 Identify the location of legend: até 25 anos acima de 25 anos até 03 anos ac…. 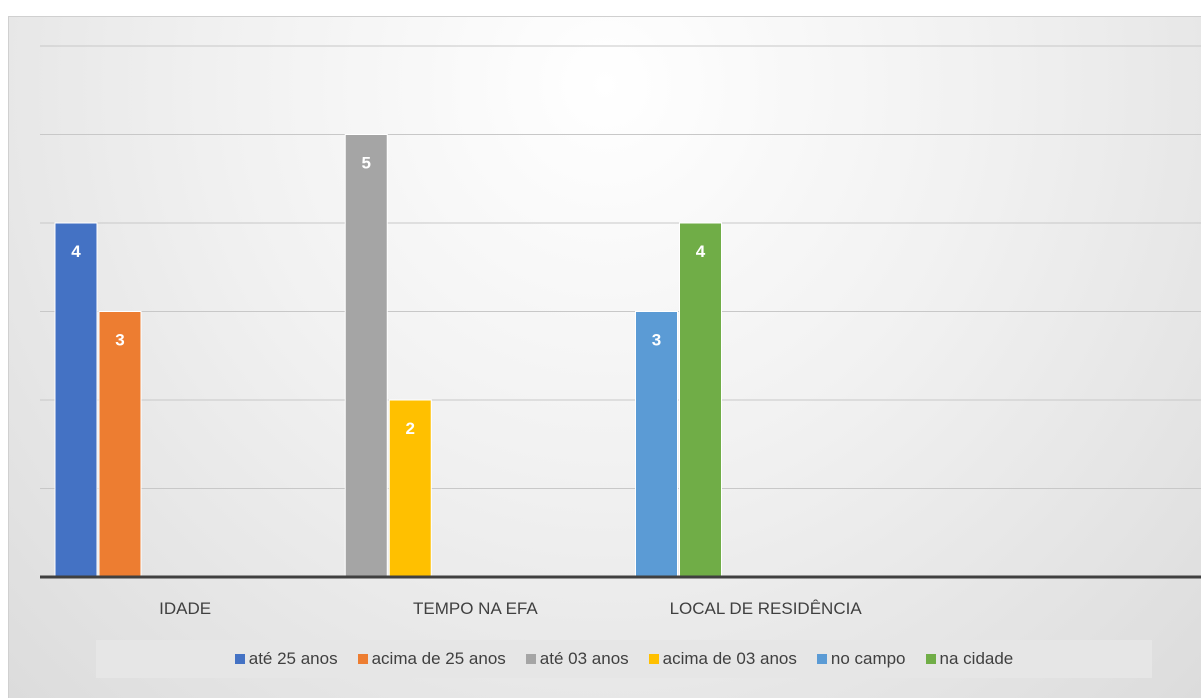
(624, 659).